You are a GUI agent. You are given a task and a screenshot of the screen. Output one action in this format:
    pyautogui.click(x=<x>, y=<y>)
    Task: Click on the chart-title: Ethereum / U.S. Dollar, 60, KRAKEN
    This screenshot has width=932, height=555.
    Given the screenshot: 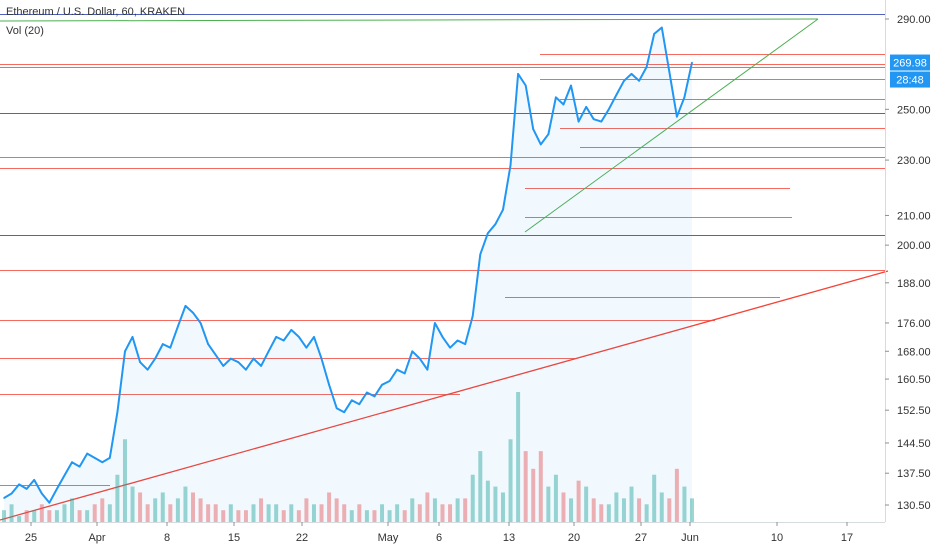 What is the action you would take?
    pyautogui.click(x=96, y=12)
    